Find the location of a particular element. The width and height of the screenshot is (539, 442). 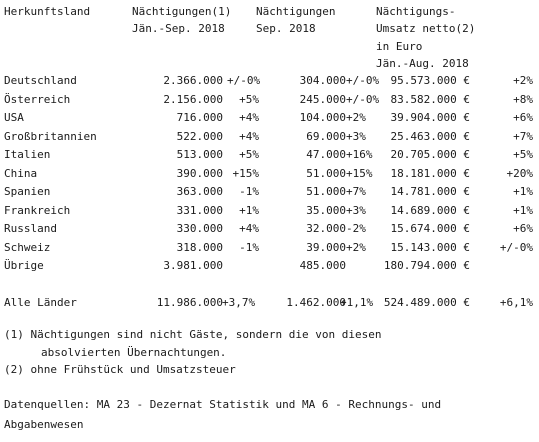

change-sep-cell: -2% is located at coordinates (356, 228).